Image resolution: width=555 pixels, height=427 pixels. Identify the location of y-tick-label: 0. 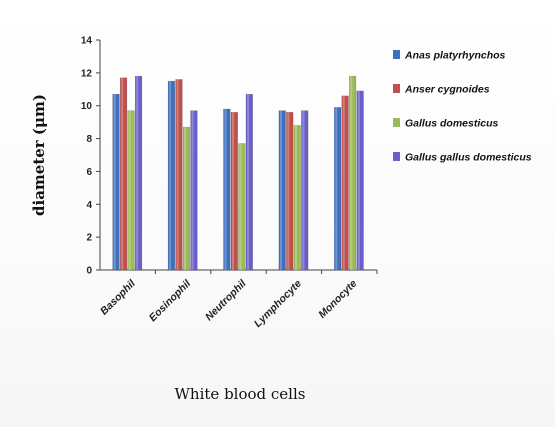
(89, 271).